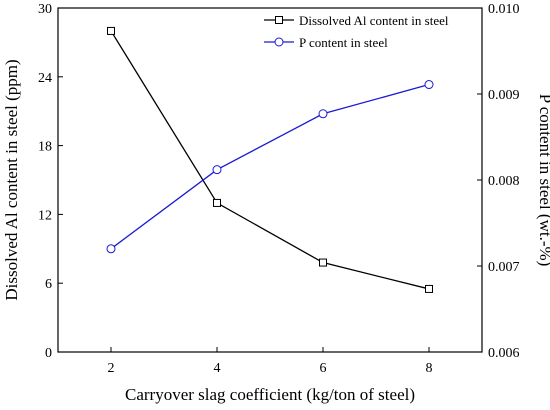 This screenshot has width=550, height=410. What do you see at coordinates (111, 368) in the screenshot?
I see `x-tick-label: 2` at bounding box center [111, 368].